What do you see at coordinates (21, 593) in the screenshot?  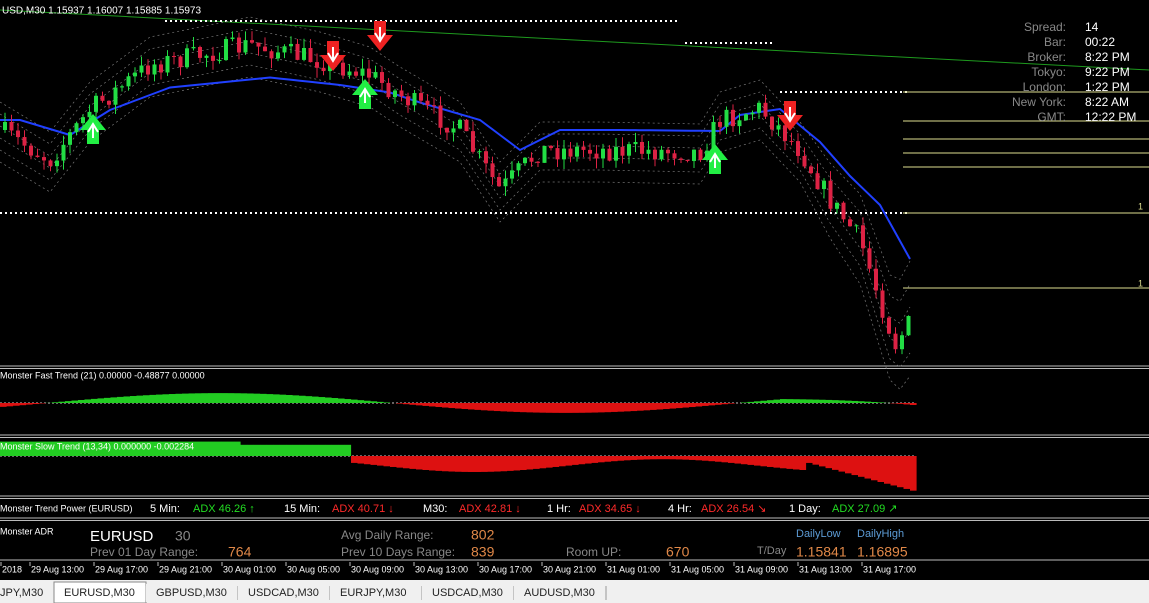 I see `tab-label: JPY,M30` at bounding box center [21, 593].